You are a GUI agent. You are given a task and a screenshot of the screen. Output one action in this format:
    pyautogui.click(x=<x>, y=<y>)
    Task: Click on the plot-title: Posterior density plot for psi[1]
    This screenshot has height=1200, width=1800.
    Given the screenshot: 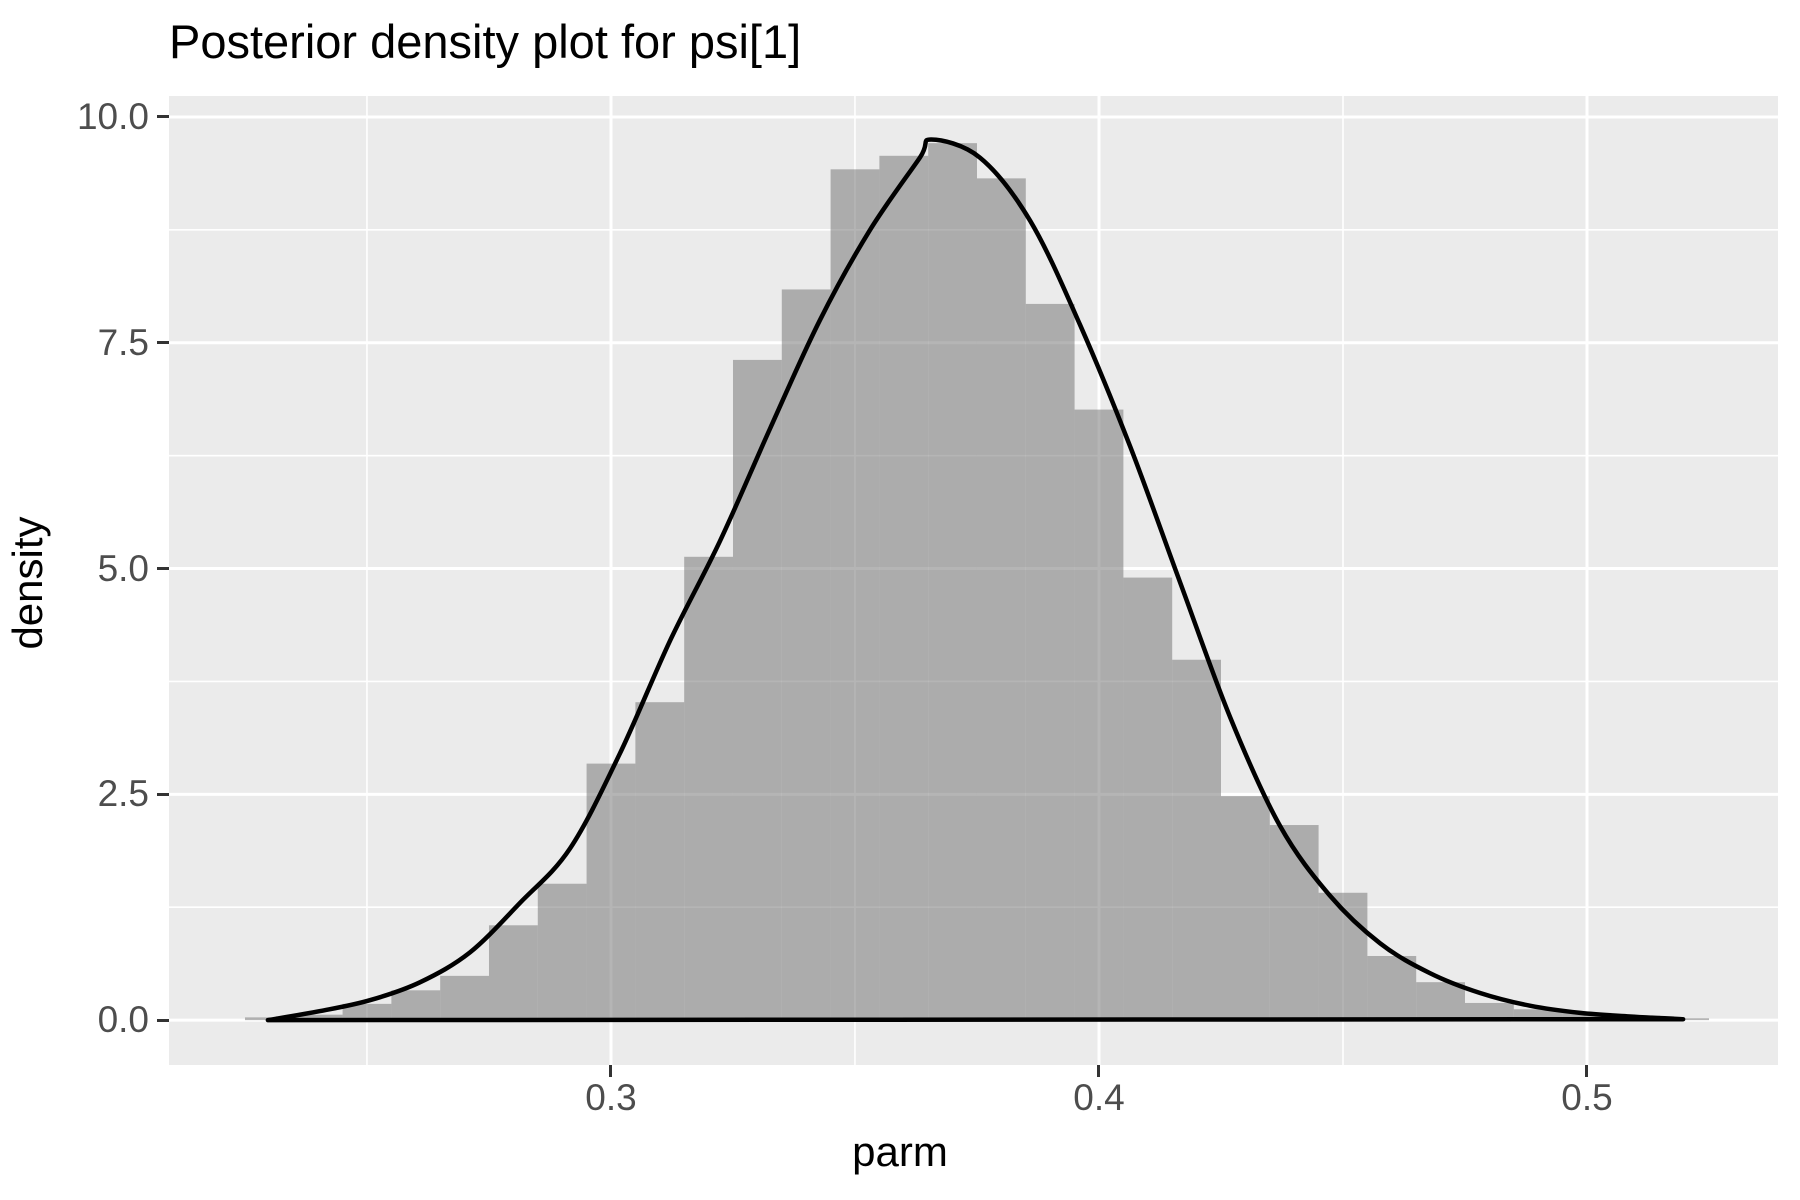 What is the action you would take?
    pyautogui.click(x=485, y=41)
    